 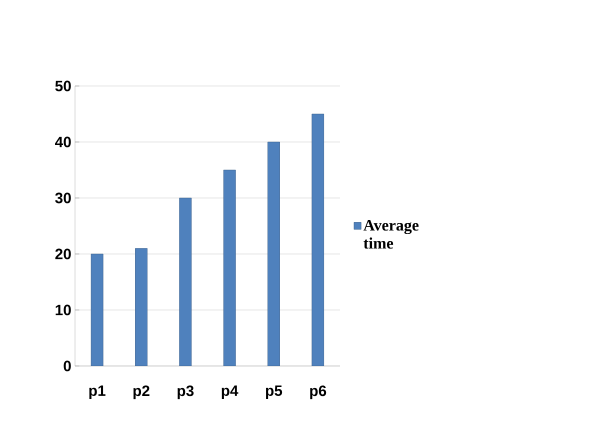 I want to click on x-tick-label: p3, so click(x=186, y=393).